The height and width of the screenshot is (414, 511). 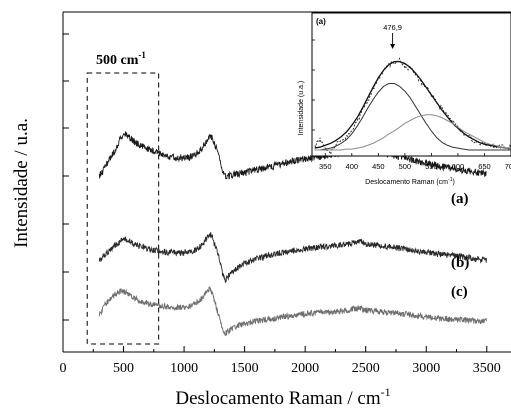 I want to click on x-tick-label-500: 500, so click(x=123, y=368).